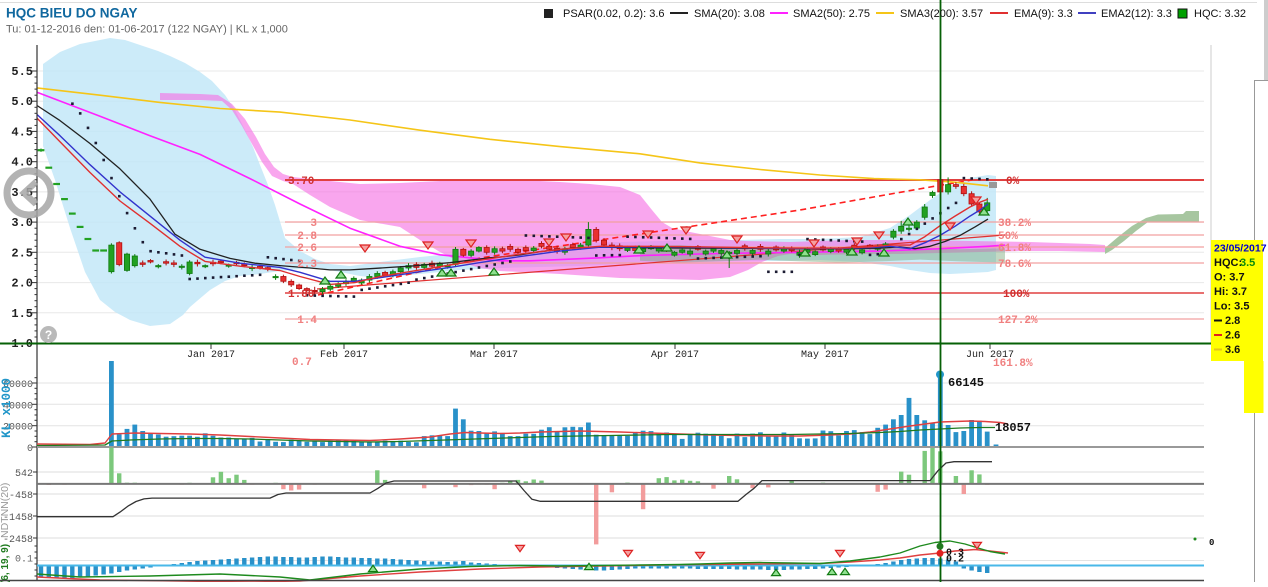 Image resolution: width=1268 pixels, height=587 pixels. What do you see at coordinates (1232, 350) in the screenshot?
I see `svg-text: 3.6` at bounding box center [1232, 350].